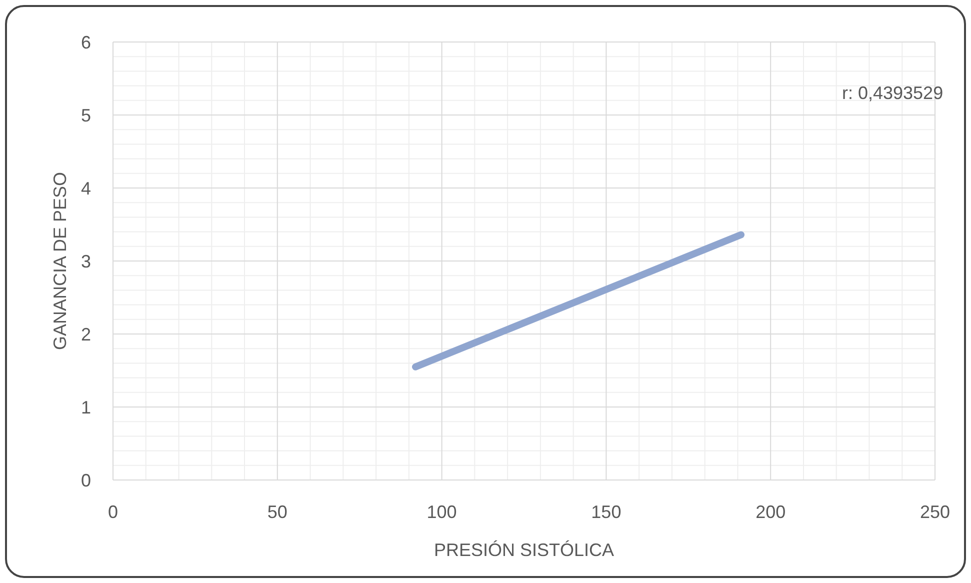 Image resolution: width=971 pixels, height=583 pixels. What do you see at coordinates (771, 512) in the screenshot?
I see `x-tick-label: 200` at bounding box center [771, 512].